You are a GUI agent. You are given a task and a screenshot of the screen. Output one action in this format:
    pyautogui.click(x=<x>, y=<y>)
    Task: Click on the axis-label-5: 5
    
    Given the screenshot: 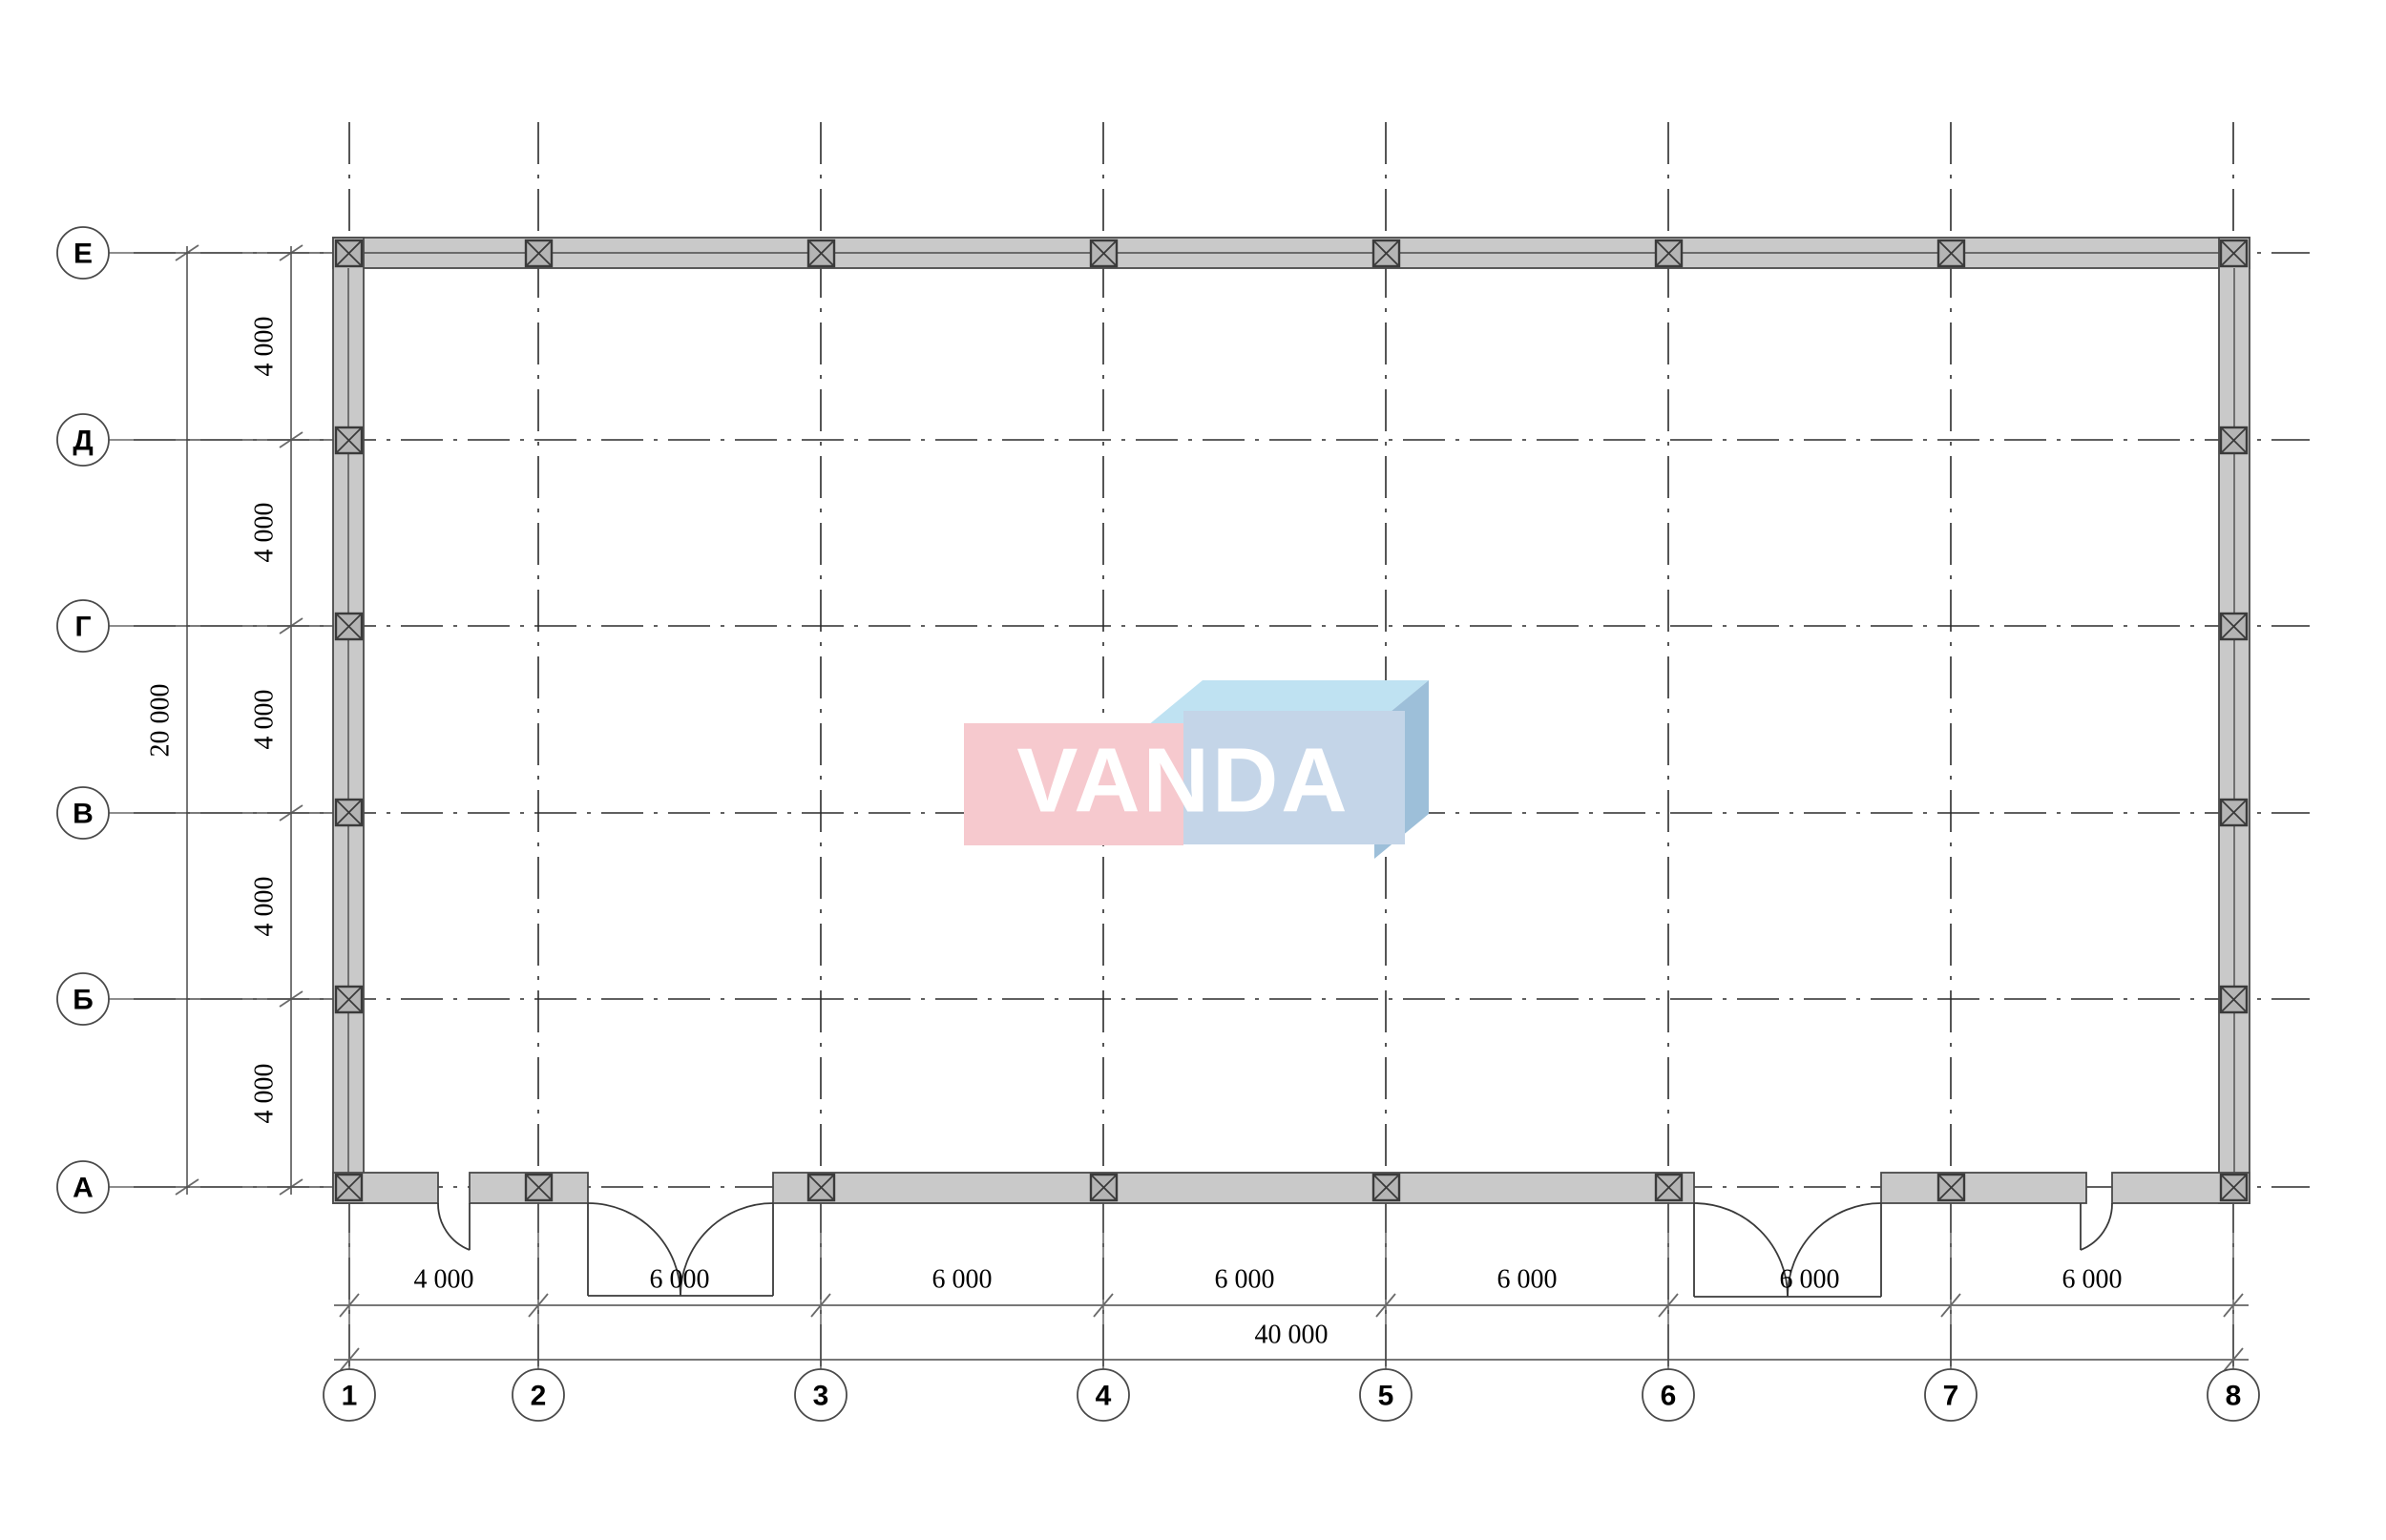 What is the action you would take?
    pyautogui.click(x=1386, y=1397)
    